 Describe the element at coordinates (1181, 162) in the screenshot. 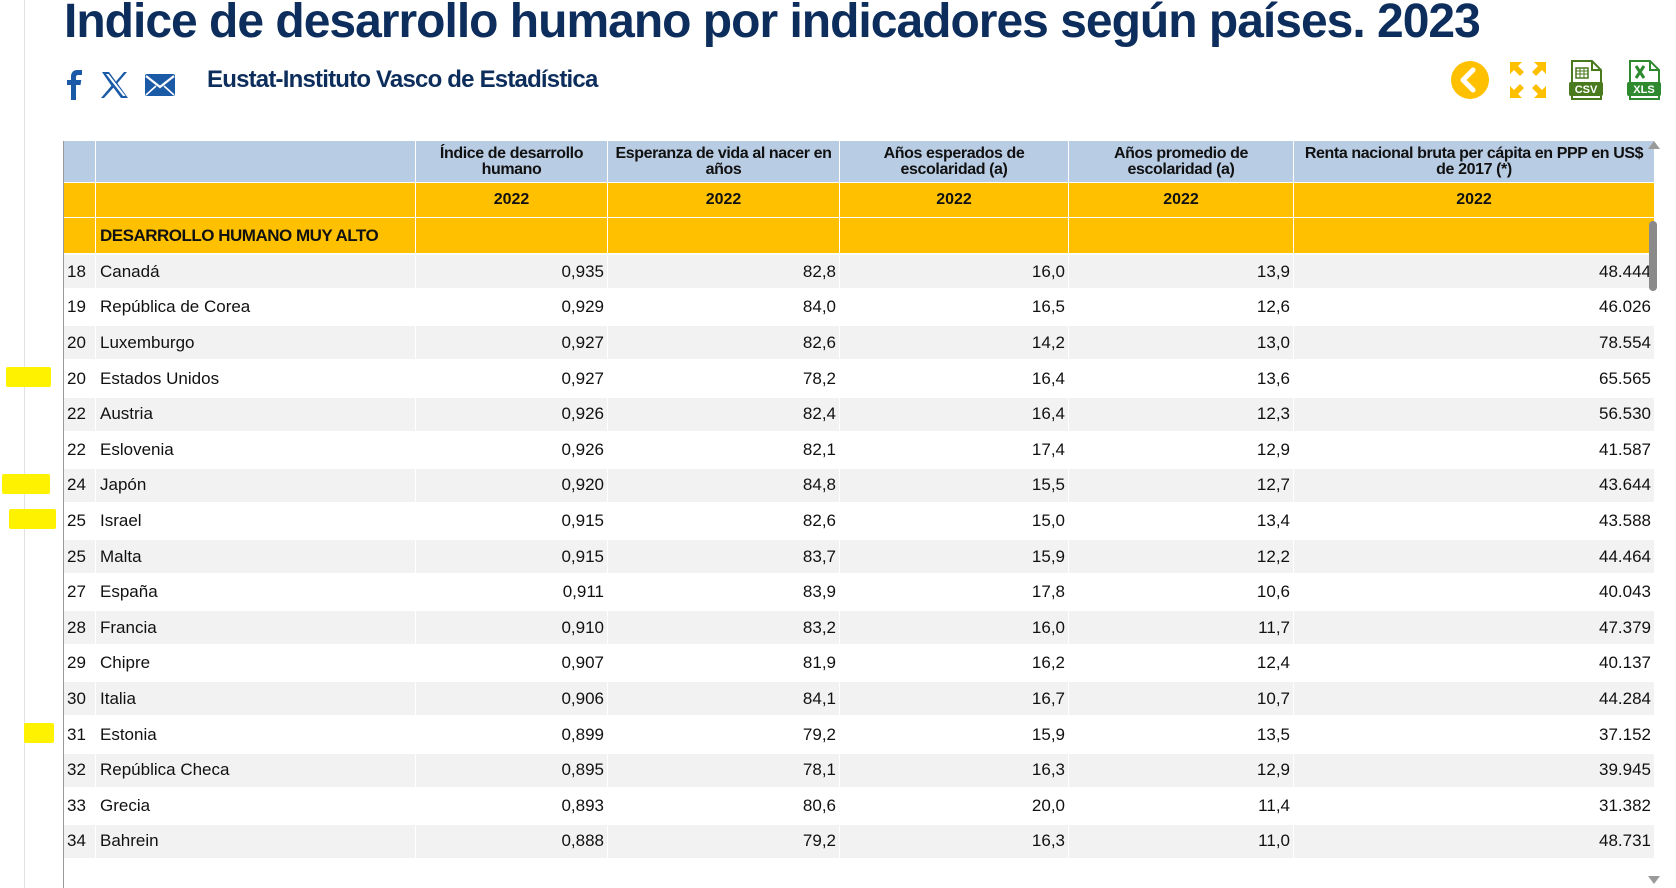

I see `column-header: Años promedio de escolaridad (a)` at that location.